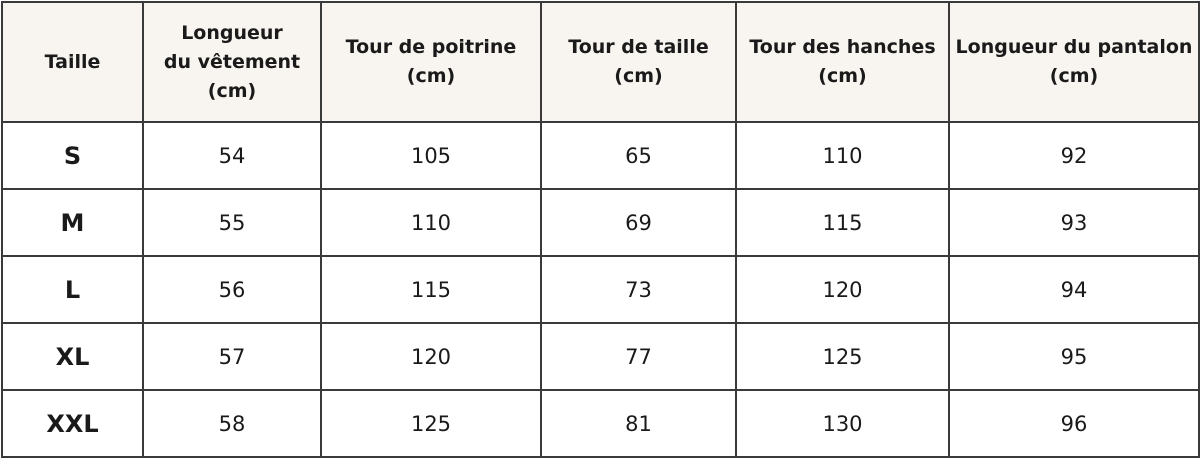 This screenshot has height=466, width=1200. What do you see at coordinates (638, 47) in the screenshot?
I see `header-line: Tour de taille` at bounding box center [638, 47].